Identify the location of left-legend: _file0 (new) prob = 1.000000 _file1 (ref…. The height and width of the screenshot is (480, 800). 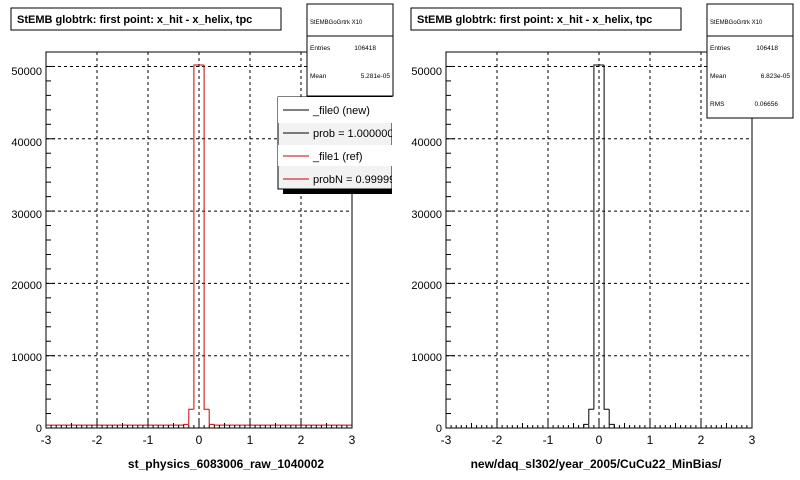
(339, 146).